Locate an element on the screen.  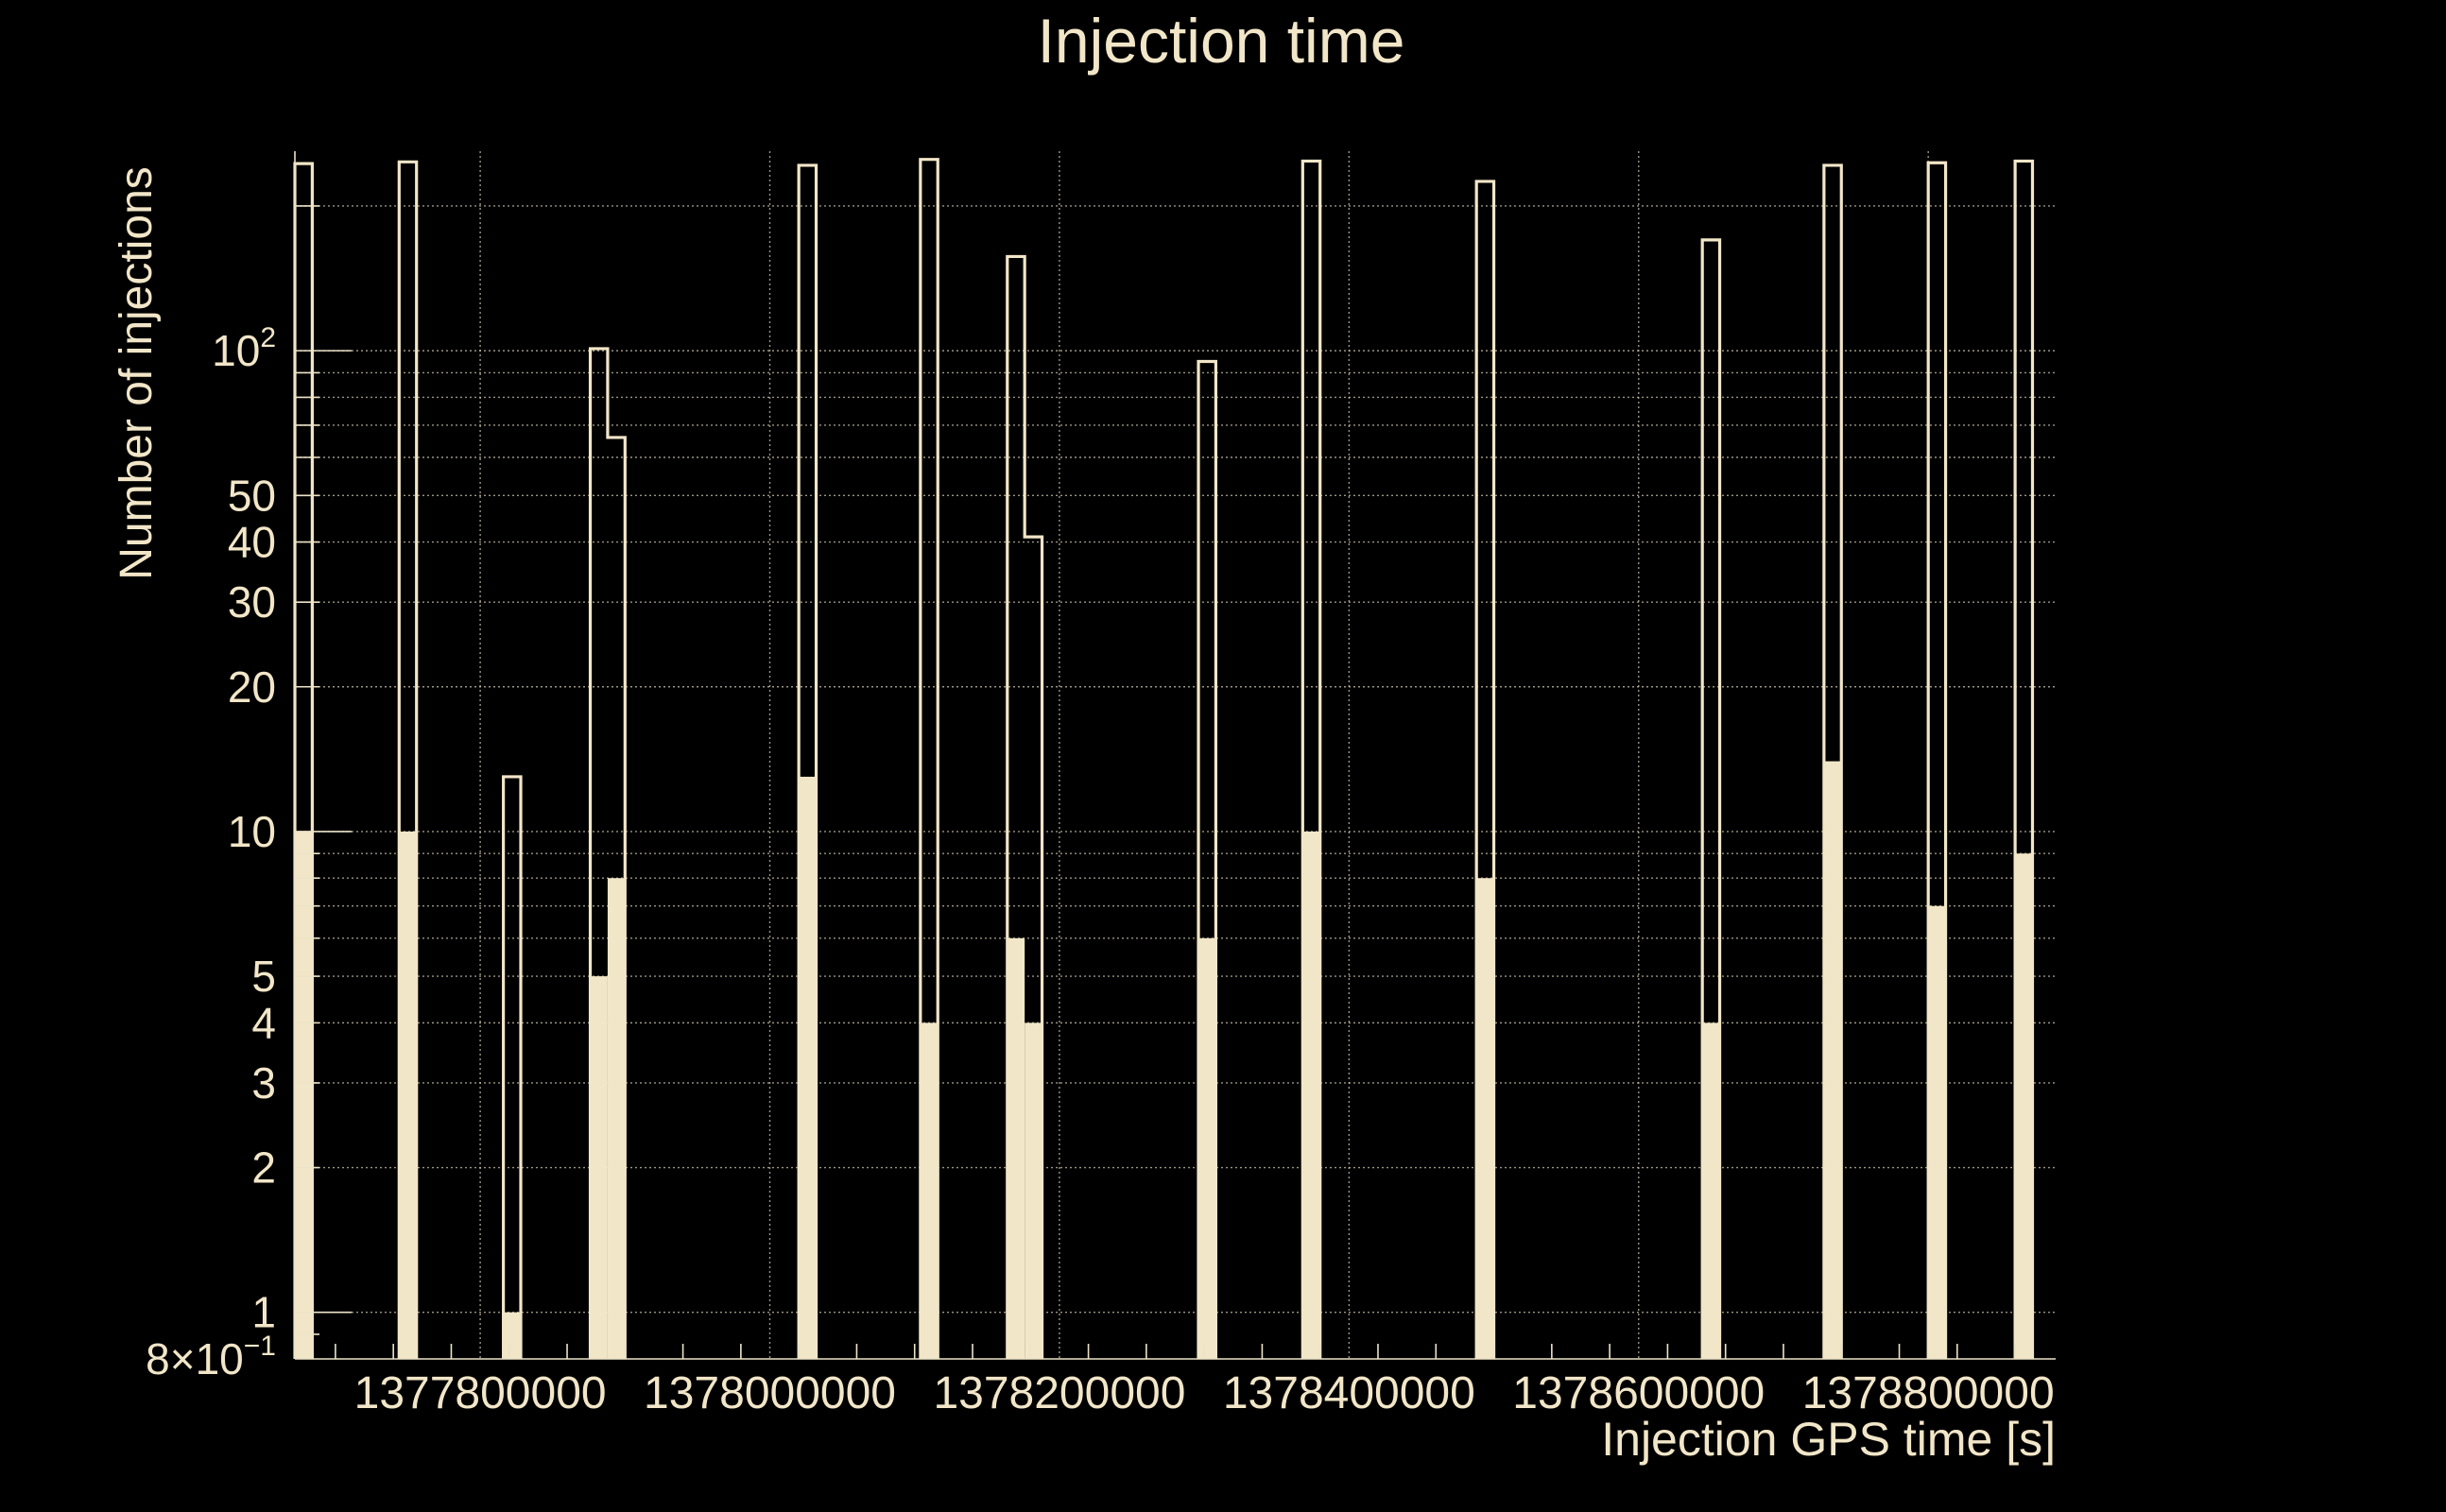
x-tick-label: 1378200000 is located at coordinates (1059, 1393).